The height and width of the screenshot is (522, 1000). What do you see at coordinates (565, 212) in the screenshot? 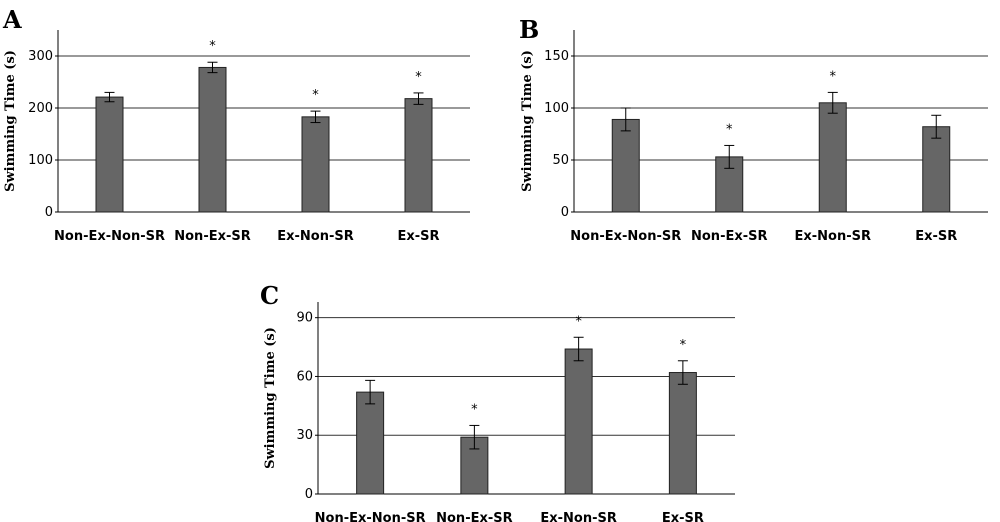
I see `panel-b-ytick-label: 0` at bounding box center [565, 212].